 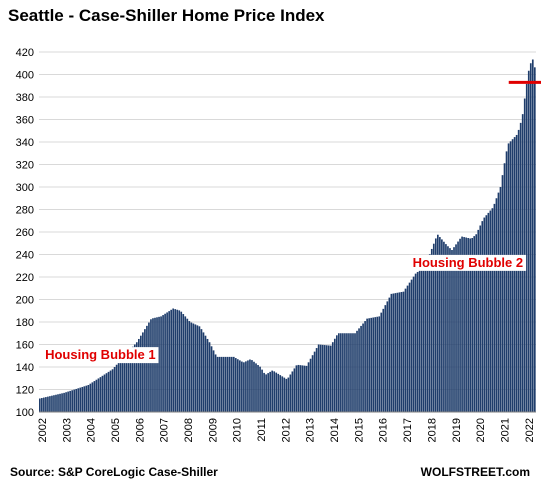 I want to click on y-tick-label: 340, so click(x=25, y=143).